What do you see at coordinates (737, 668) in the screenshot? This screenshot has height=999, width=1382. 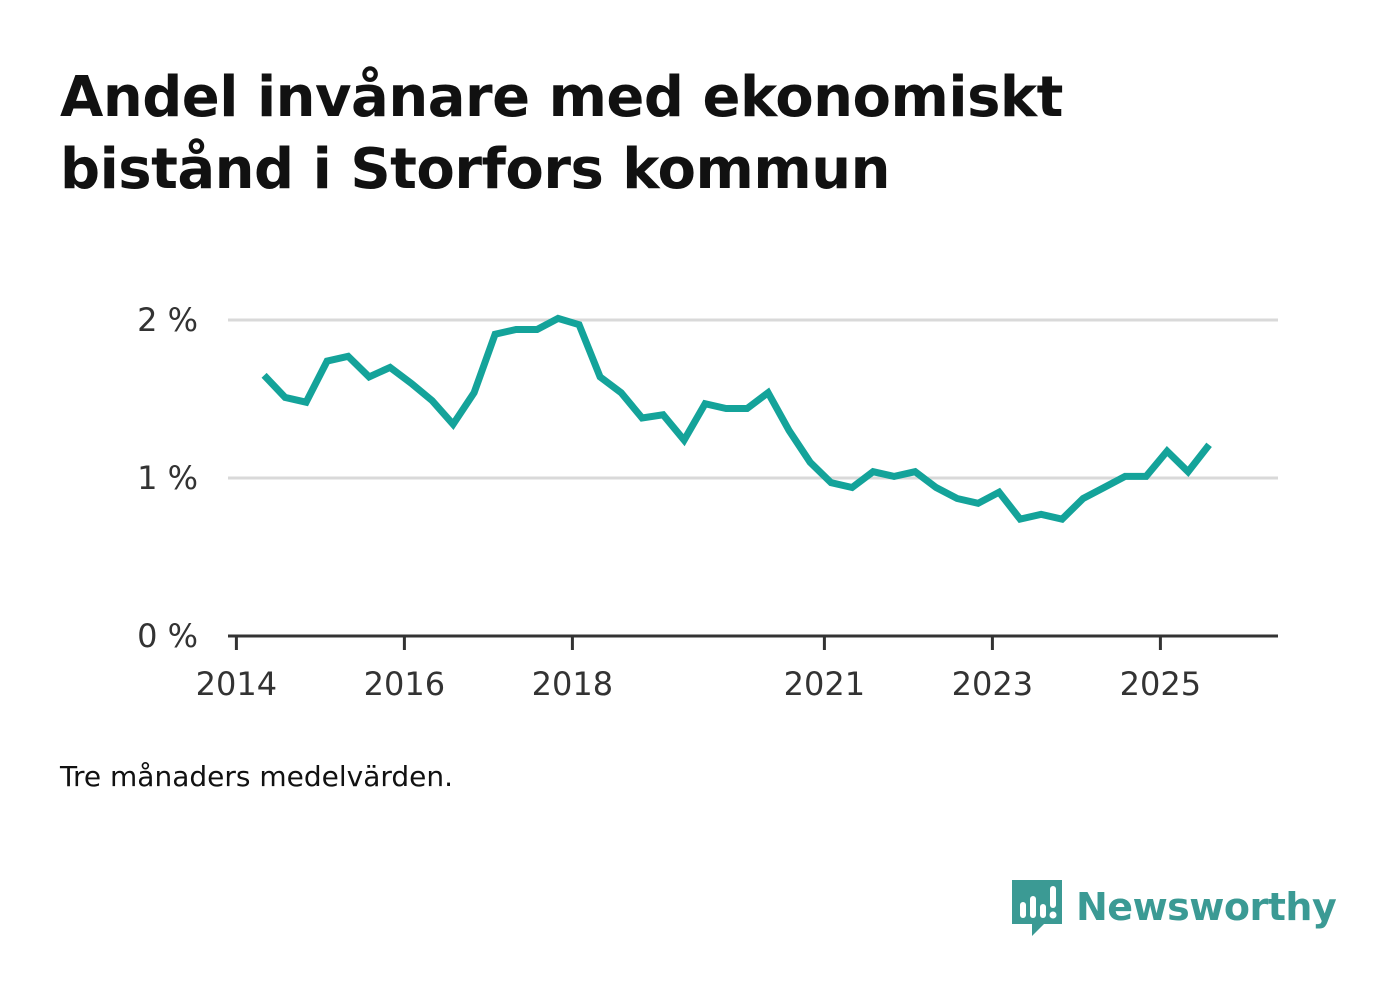 I see `x-axis: 2014 2016 2018 2021 2023 2025` at bounding box center [737, 668].